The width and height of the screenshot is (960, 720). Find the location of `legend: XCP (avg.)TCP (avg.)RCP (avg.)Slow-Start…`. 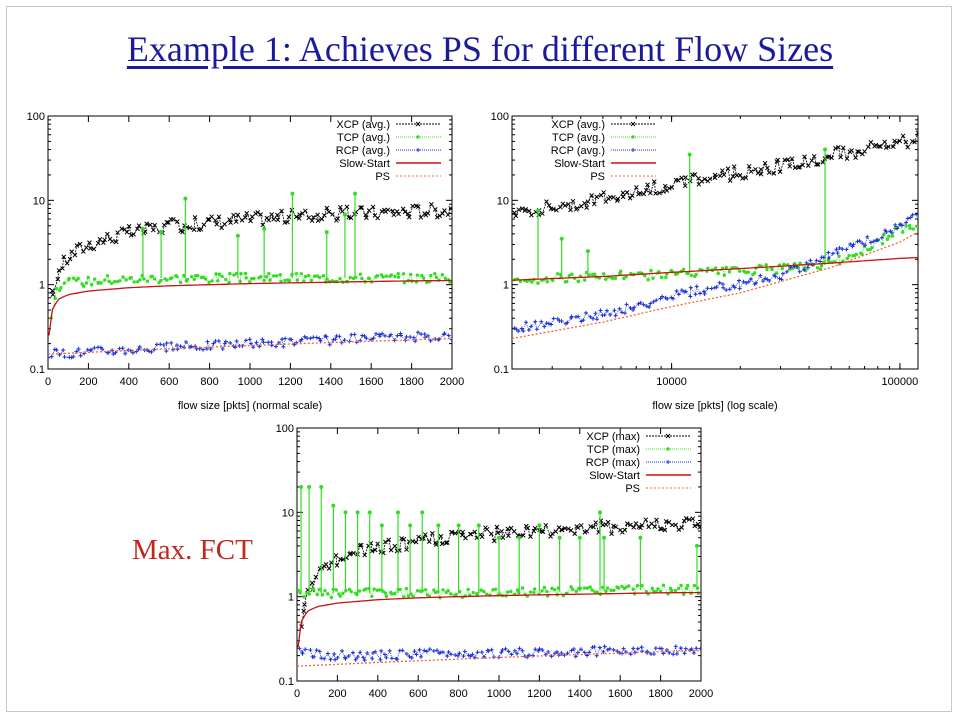

legend: XCP (avg.)TCP (avg.)RCP (avg.)Slow-Start… is located at coordinates (388, 151).